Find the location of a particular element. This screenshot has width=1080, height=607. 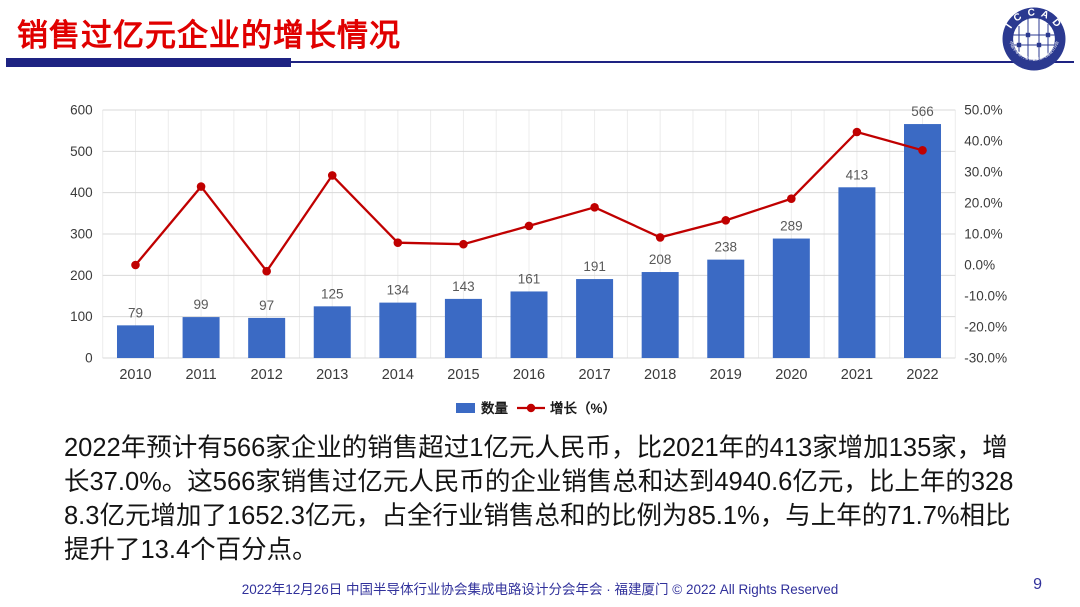

bar-2011 is located at coordinates (201, 337).